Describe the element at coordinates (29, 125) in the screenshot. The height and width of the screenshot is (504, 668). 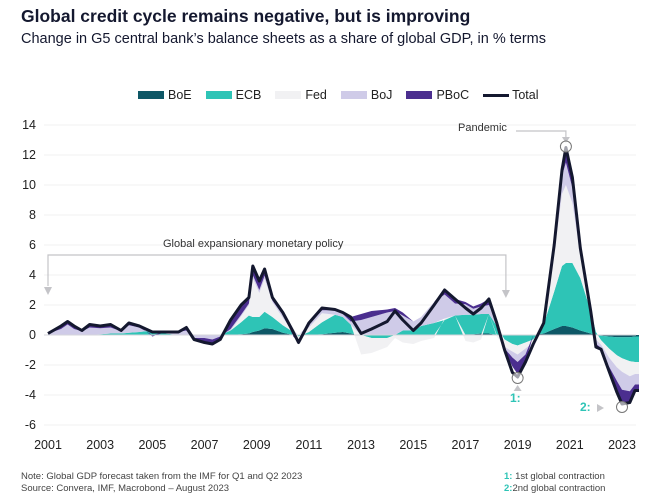
I see `y-tick-label: 14` at that location.